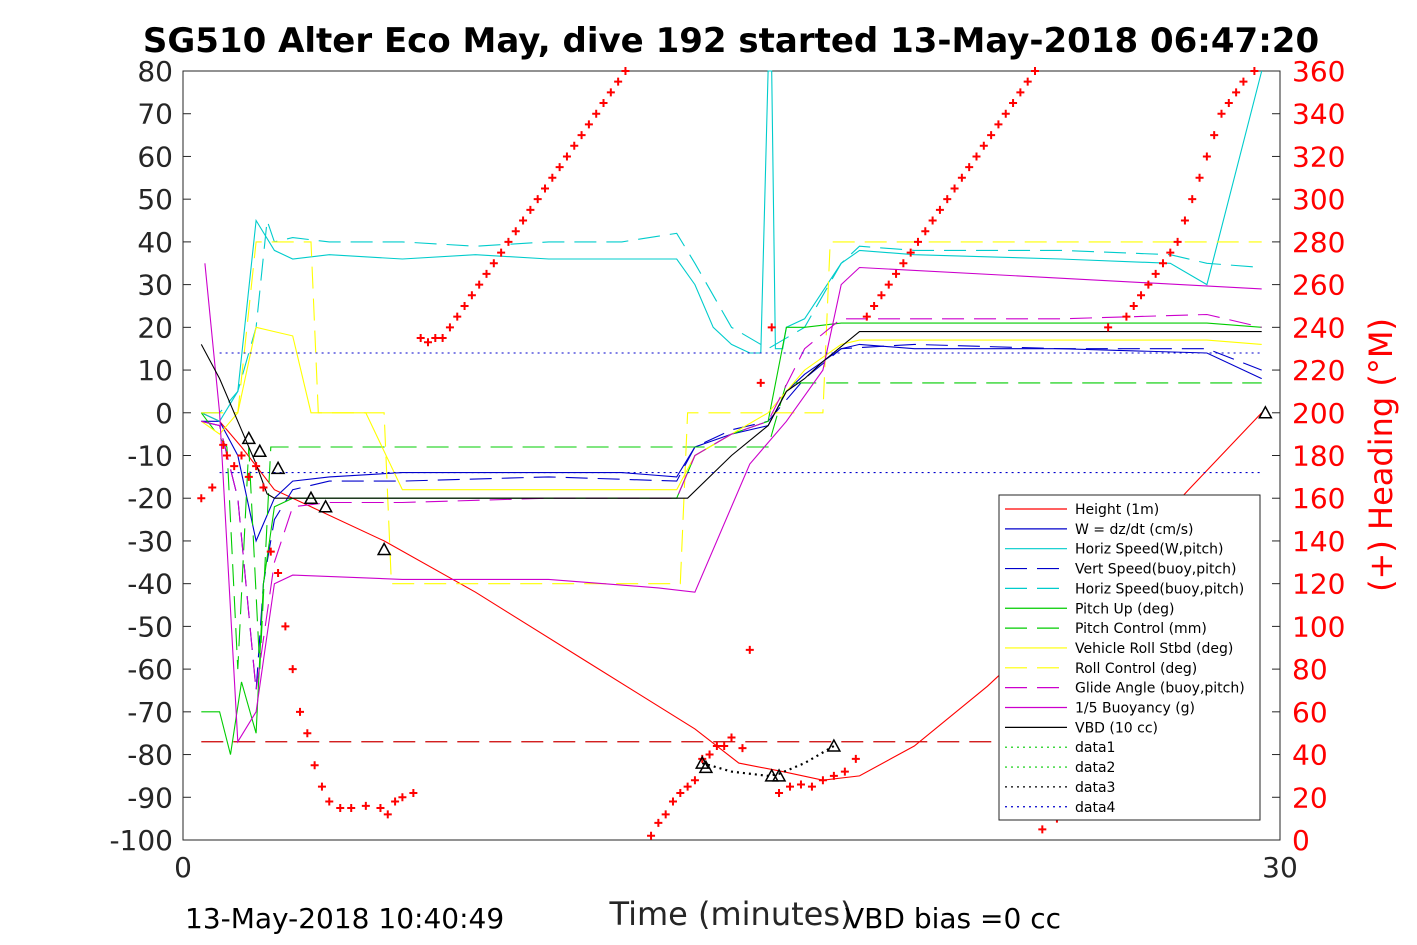 The width and height of the screenshot is (1417, 945). I want to click on x-axis-label: Time (minutes), so click(731, 914).